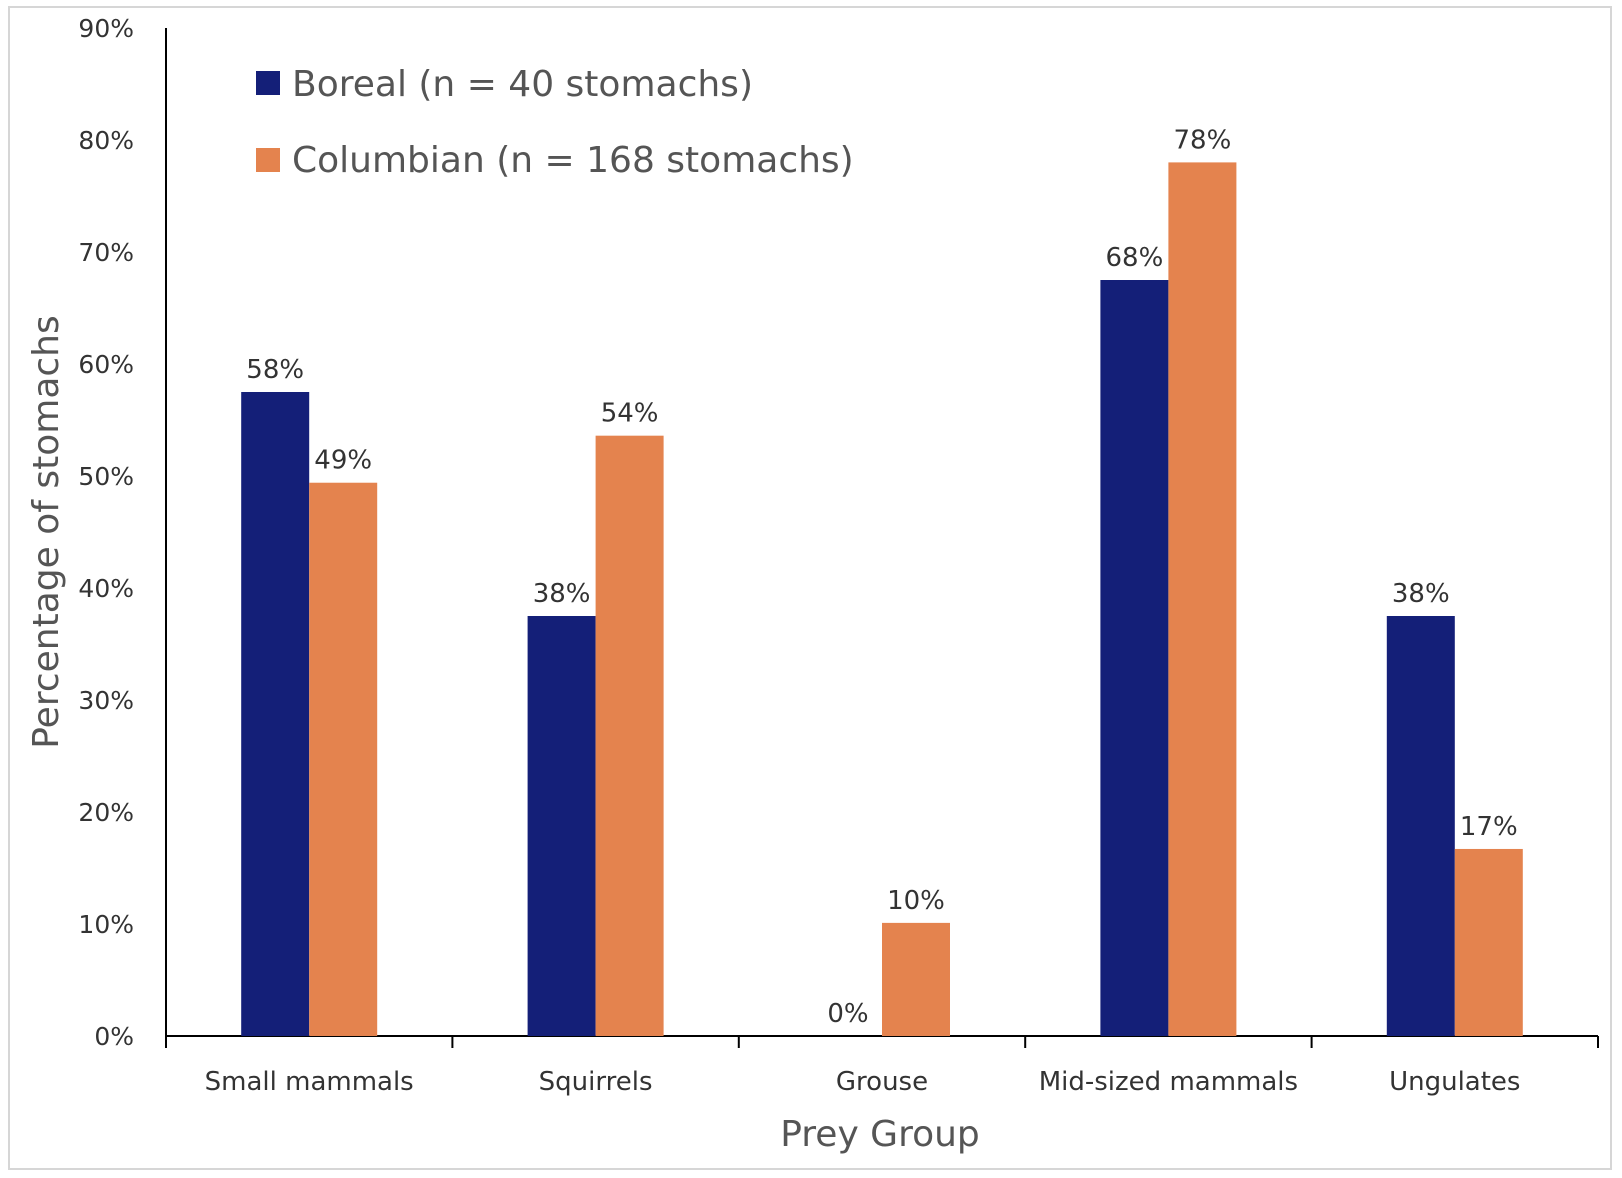 Image resolution: width=1622 pixels, height=1178 pixels. What do you see at coordinates (343, 461) in the screenshot?
I see `data-label: 49%` at bounding box center [343, 461].